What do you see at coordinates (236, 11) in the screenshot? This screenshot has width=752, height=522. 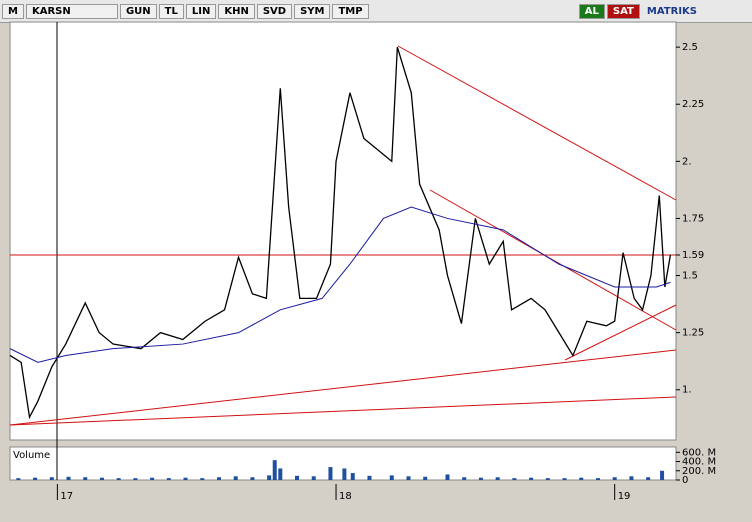 I see `toolbar-button: KHN` at bounding box center [236, 11].